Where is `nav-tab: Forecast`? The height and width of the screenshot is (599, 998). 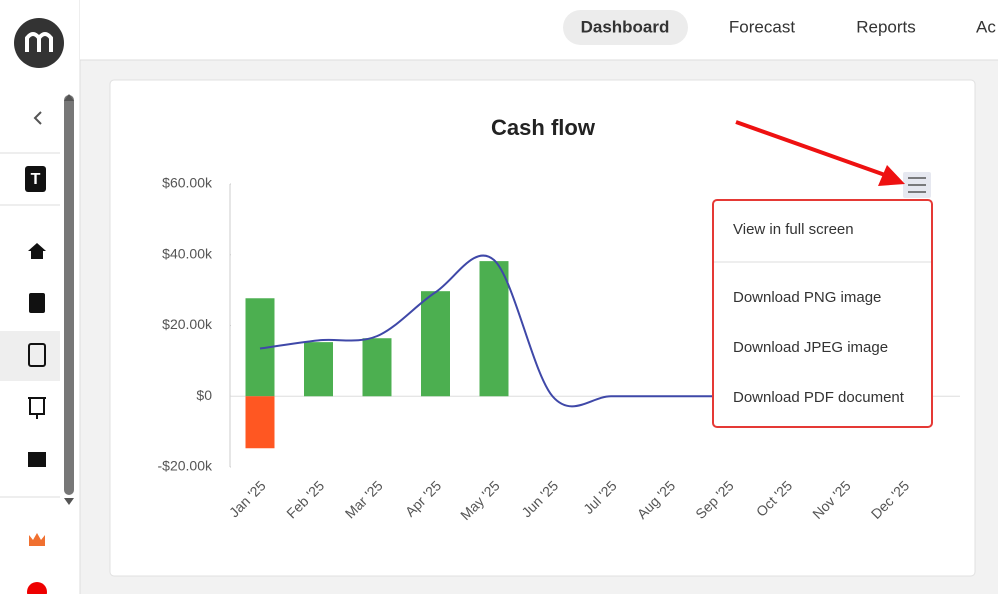
nav-tab: Forecast is located at coordinates (762, 26).